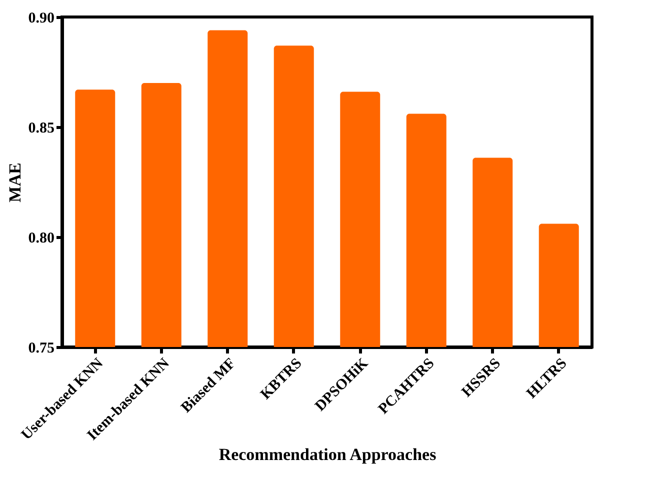  Describe the element at coordinates (41, 238) in the screenshot. I see `y-tick-label: 0.80` at that location.